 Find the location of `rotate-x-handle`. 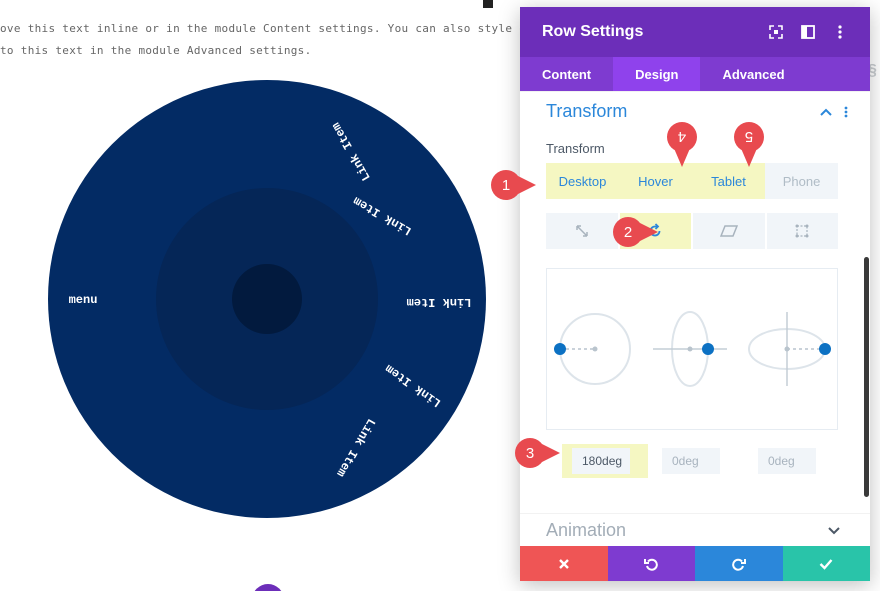

rotate-x-handle is located at coordinates (560, 349).